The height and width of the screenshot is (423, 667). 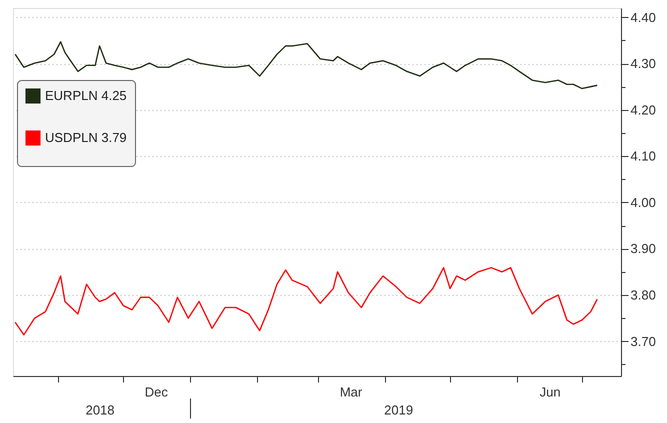 I want to click on y-tick-label: 4.40, so click(x=643, y=17).